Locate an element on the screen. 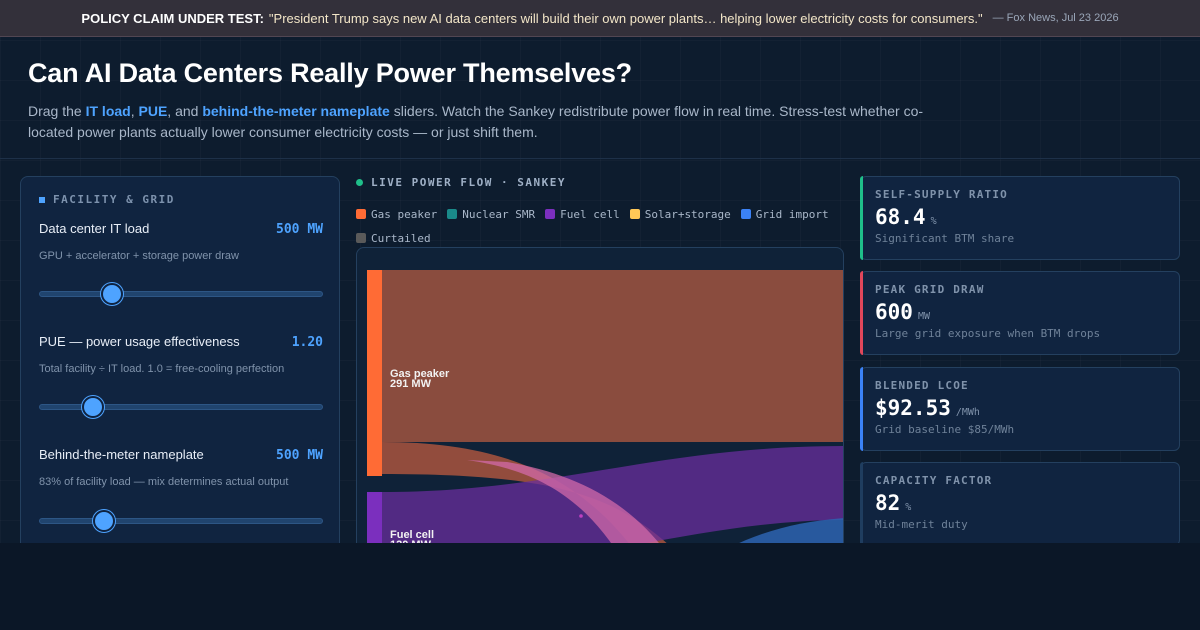 This screenshot has width=1200, height=630. legend-item: Fuel cell is located at coordinates (582, 214).